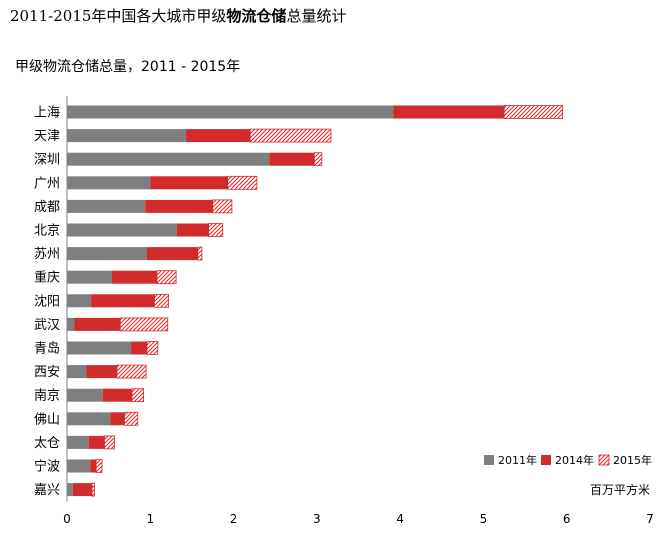  I want to click on category-label-西安: 西安, so click(47, 372).